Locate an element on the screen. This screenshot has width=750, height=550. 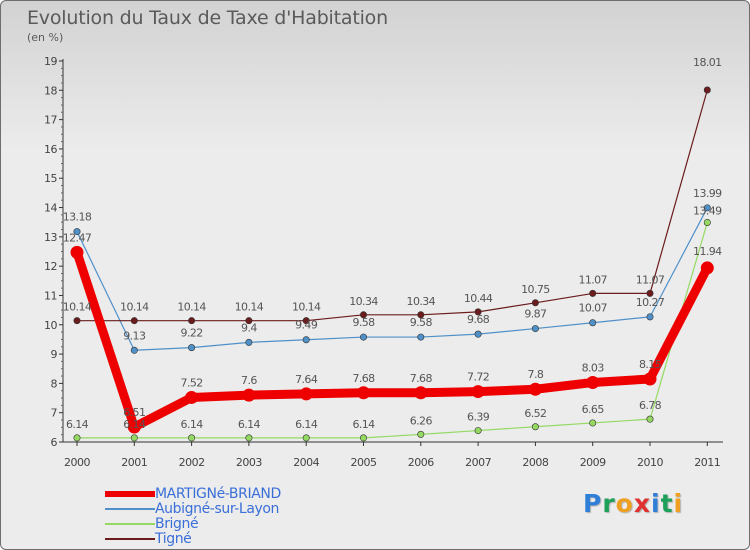
data-label: 7.52 is located at coordinates (192, 382).